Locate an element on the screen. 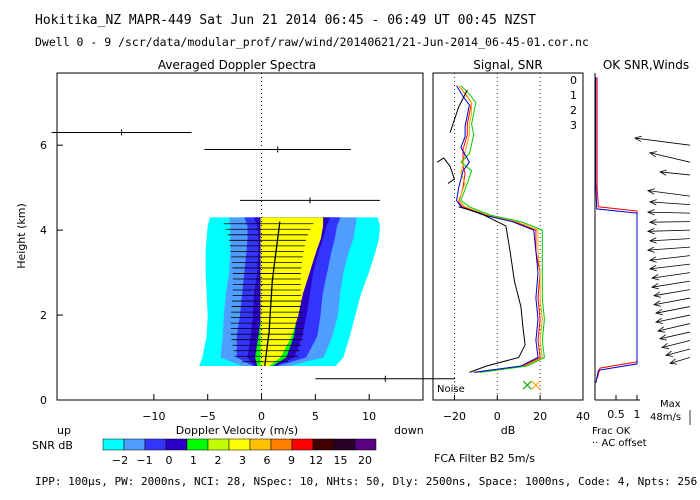 This screenshot has width=700, height=500. up-label: up is located at coordinates (64, 430).